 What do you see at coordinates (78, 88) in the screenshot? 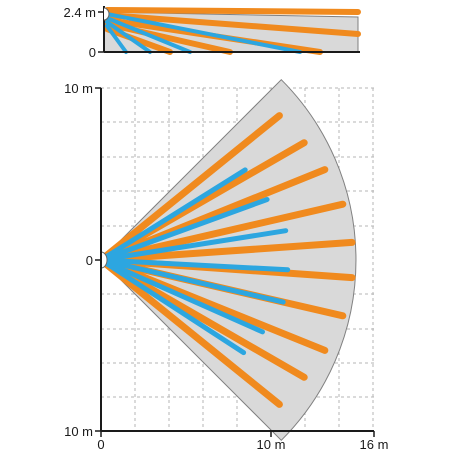
I see `y-label-top: 10 m` at bounding box center [78, 88].